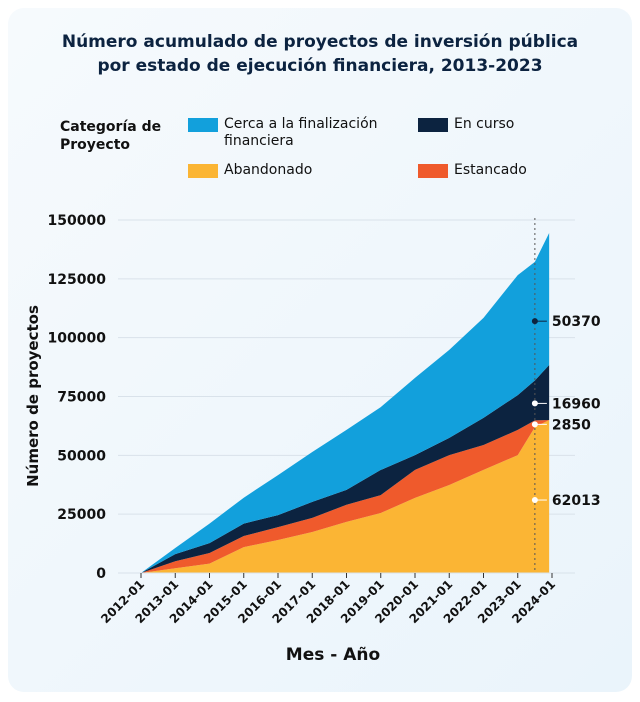 Image resolution: width=640 pixels, height=702 pixels. I want to click on y-axis-label: Número de proyectos, so click(33, 396).